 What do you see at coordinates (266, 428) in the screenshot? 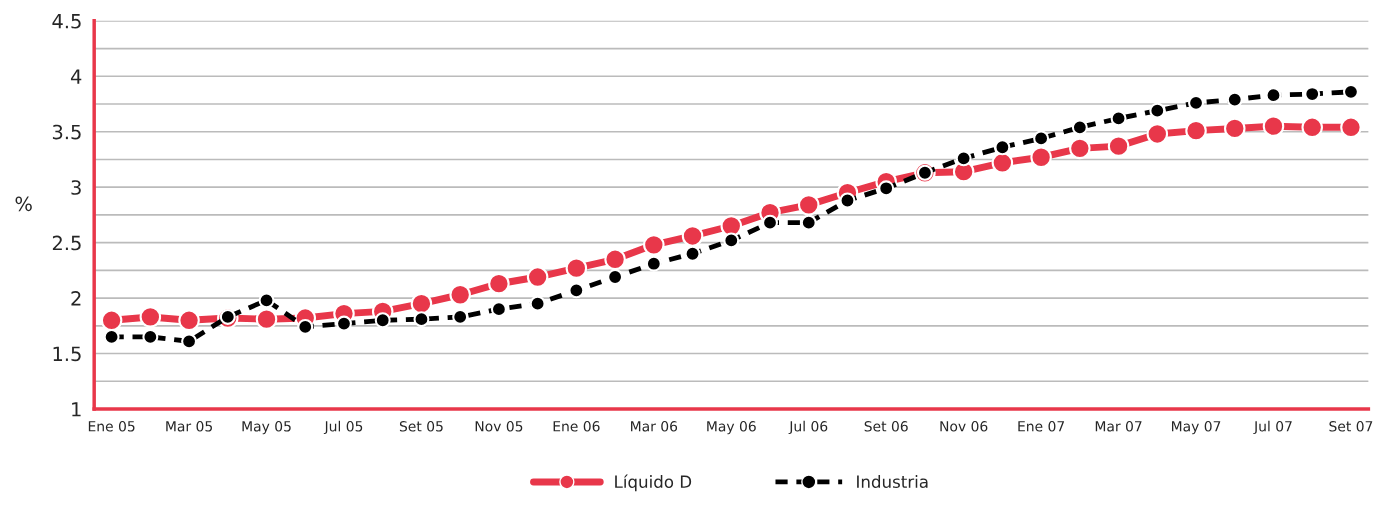
I see `x-tick-label: May 05` at bounding box center [266, 428].